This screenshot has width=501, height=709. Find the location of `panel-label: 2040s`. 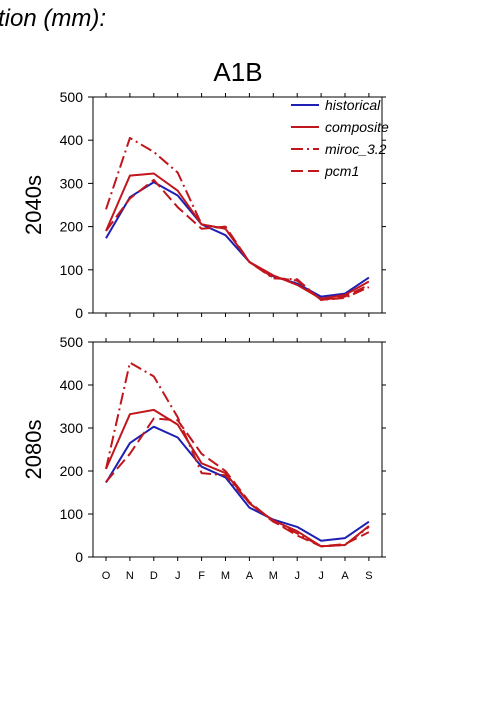

panel-label: 2040s is located at coordinates (33, 205).